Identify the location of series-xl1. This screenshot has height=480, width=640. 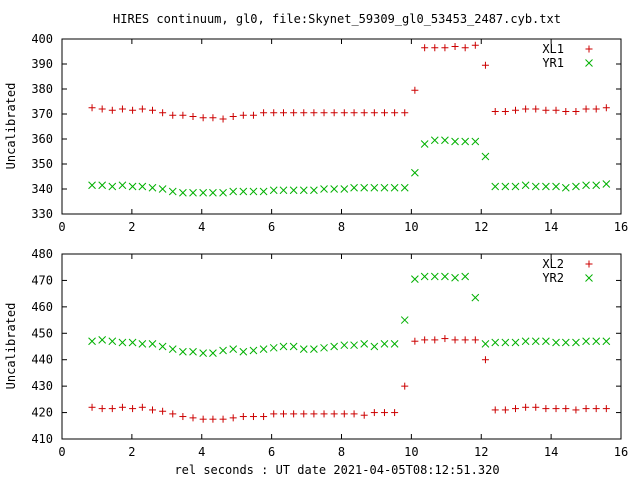
(349, 82).